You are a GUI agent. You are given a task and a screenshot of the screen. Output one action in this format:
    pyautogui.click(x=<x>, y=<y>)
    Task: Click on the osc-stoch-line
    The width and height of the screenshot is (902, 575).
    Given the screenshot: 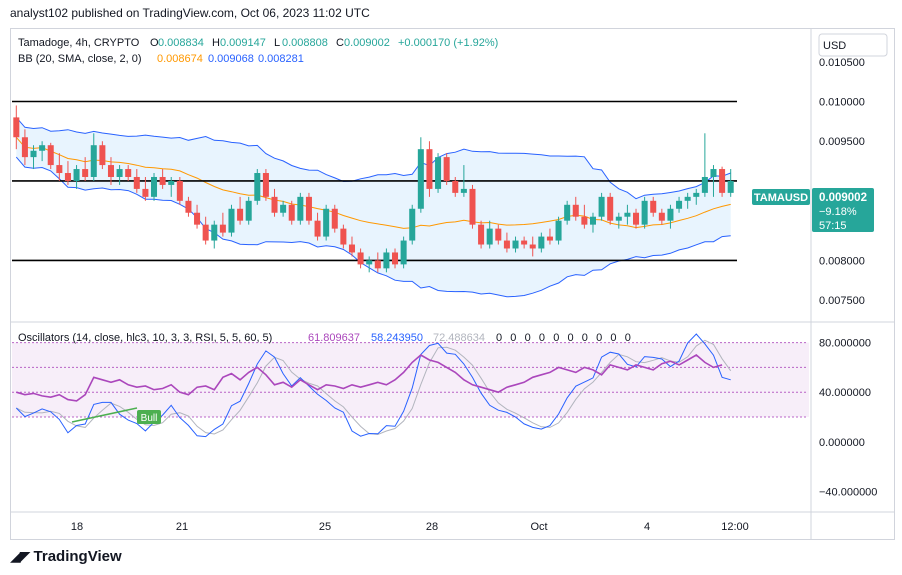 What is the action you would take?
    pyautogui.click(x=373, y=385)
    